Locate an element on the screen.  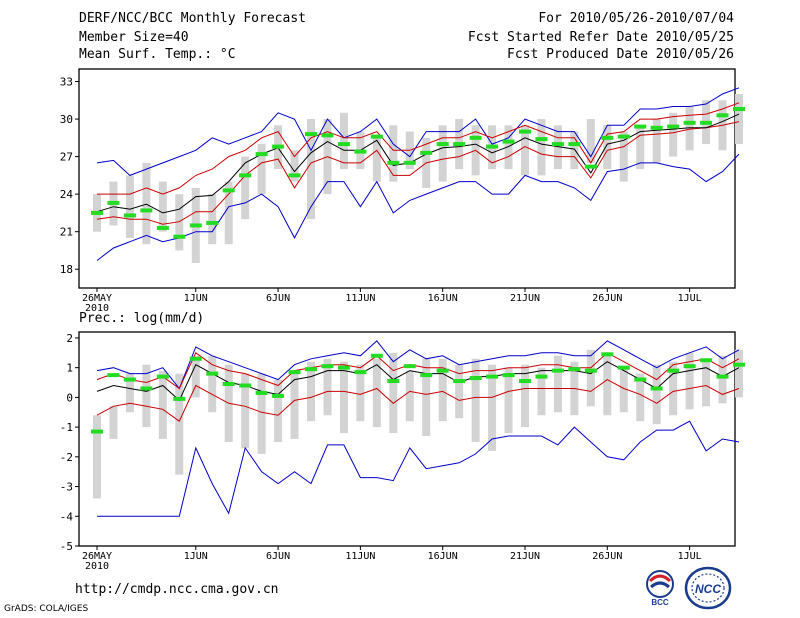
mean-line is located at coordinates (418, 381).